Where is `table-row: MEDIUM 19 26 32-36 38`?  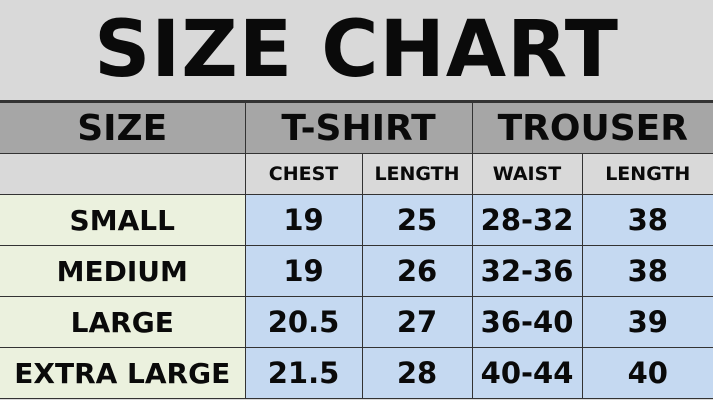
table-row: MEDIUM 19 26 32-36 38 is located at coordinates (356, 271).